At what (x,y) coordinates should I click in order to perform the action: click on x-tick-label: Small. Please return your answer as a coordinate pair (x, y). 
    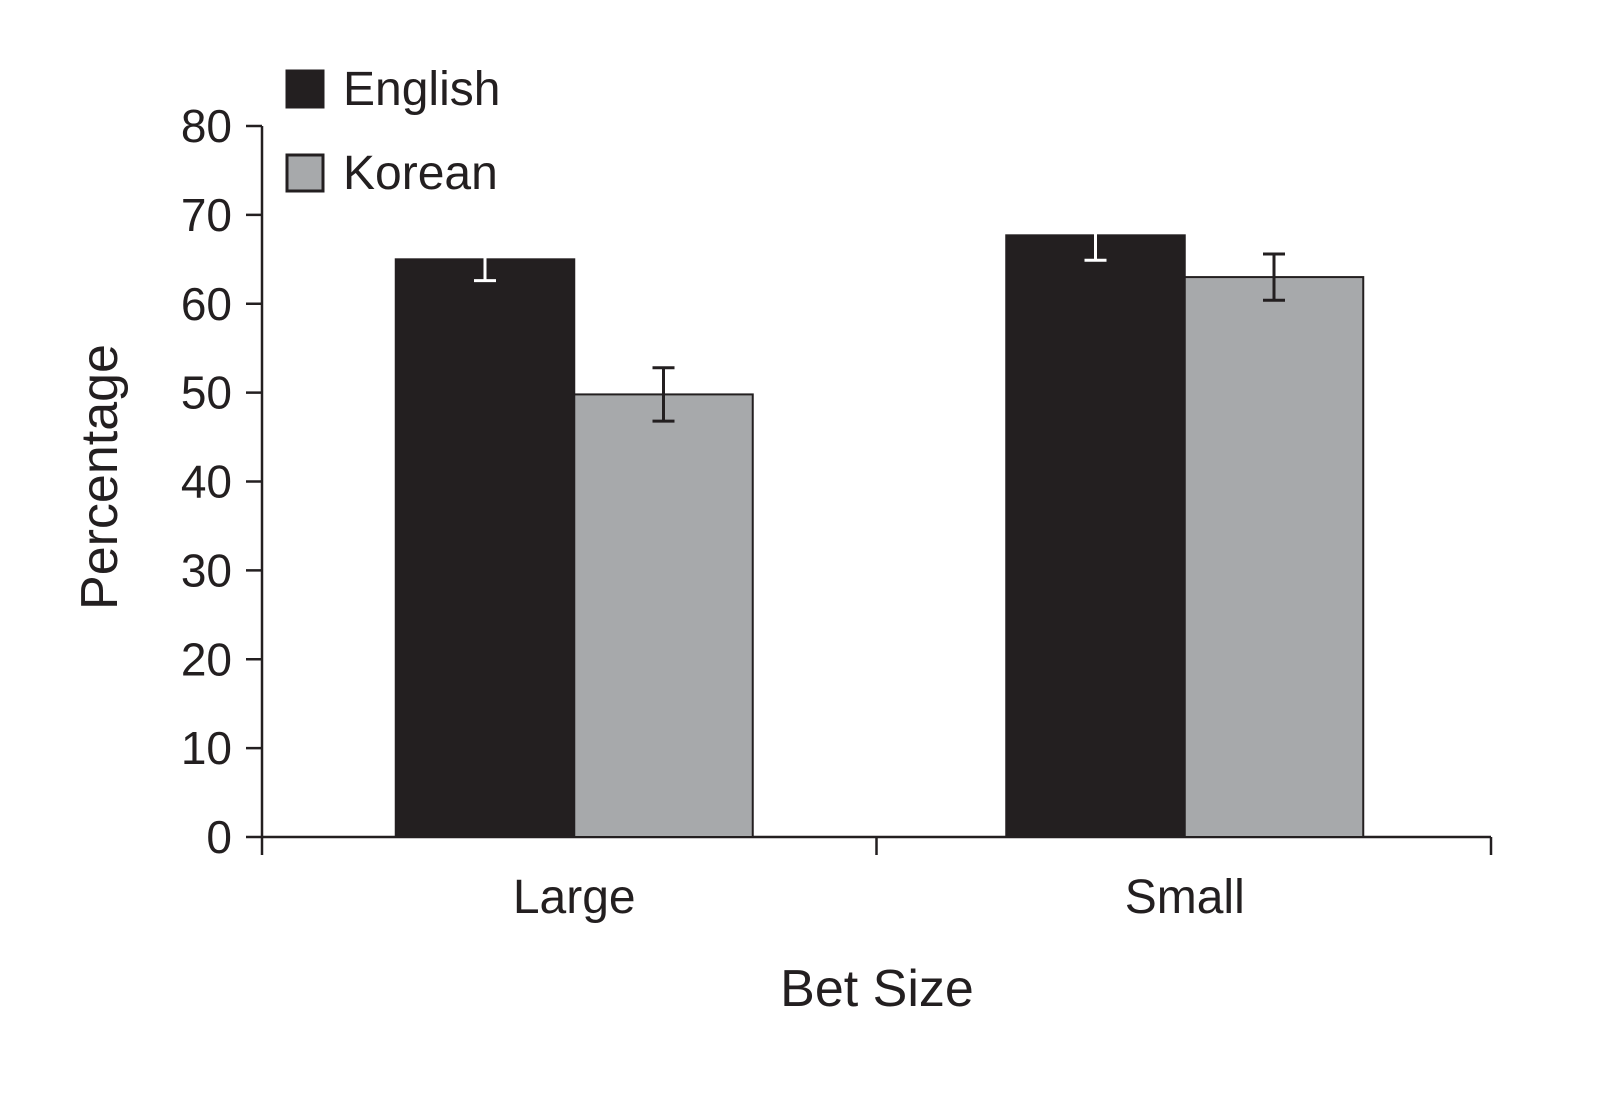
    Looking at the image, I should click on (1185, 897).